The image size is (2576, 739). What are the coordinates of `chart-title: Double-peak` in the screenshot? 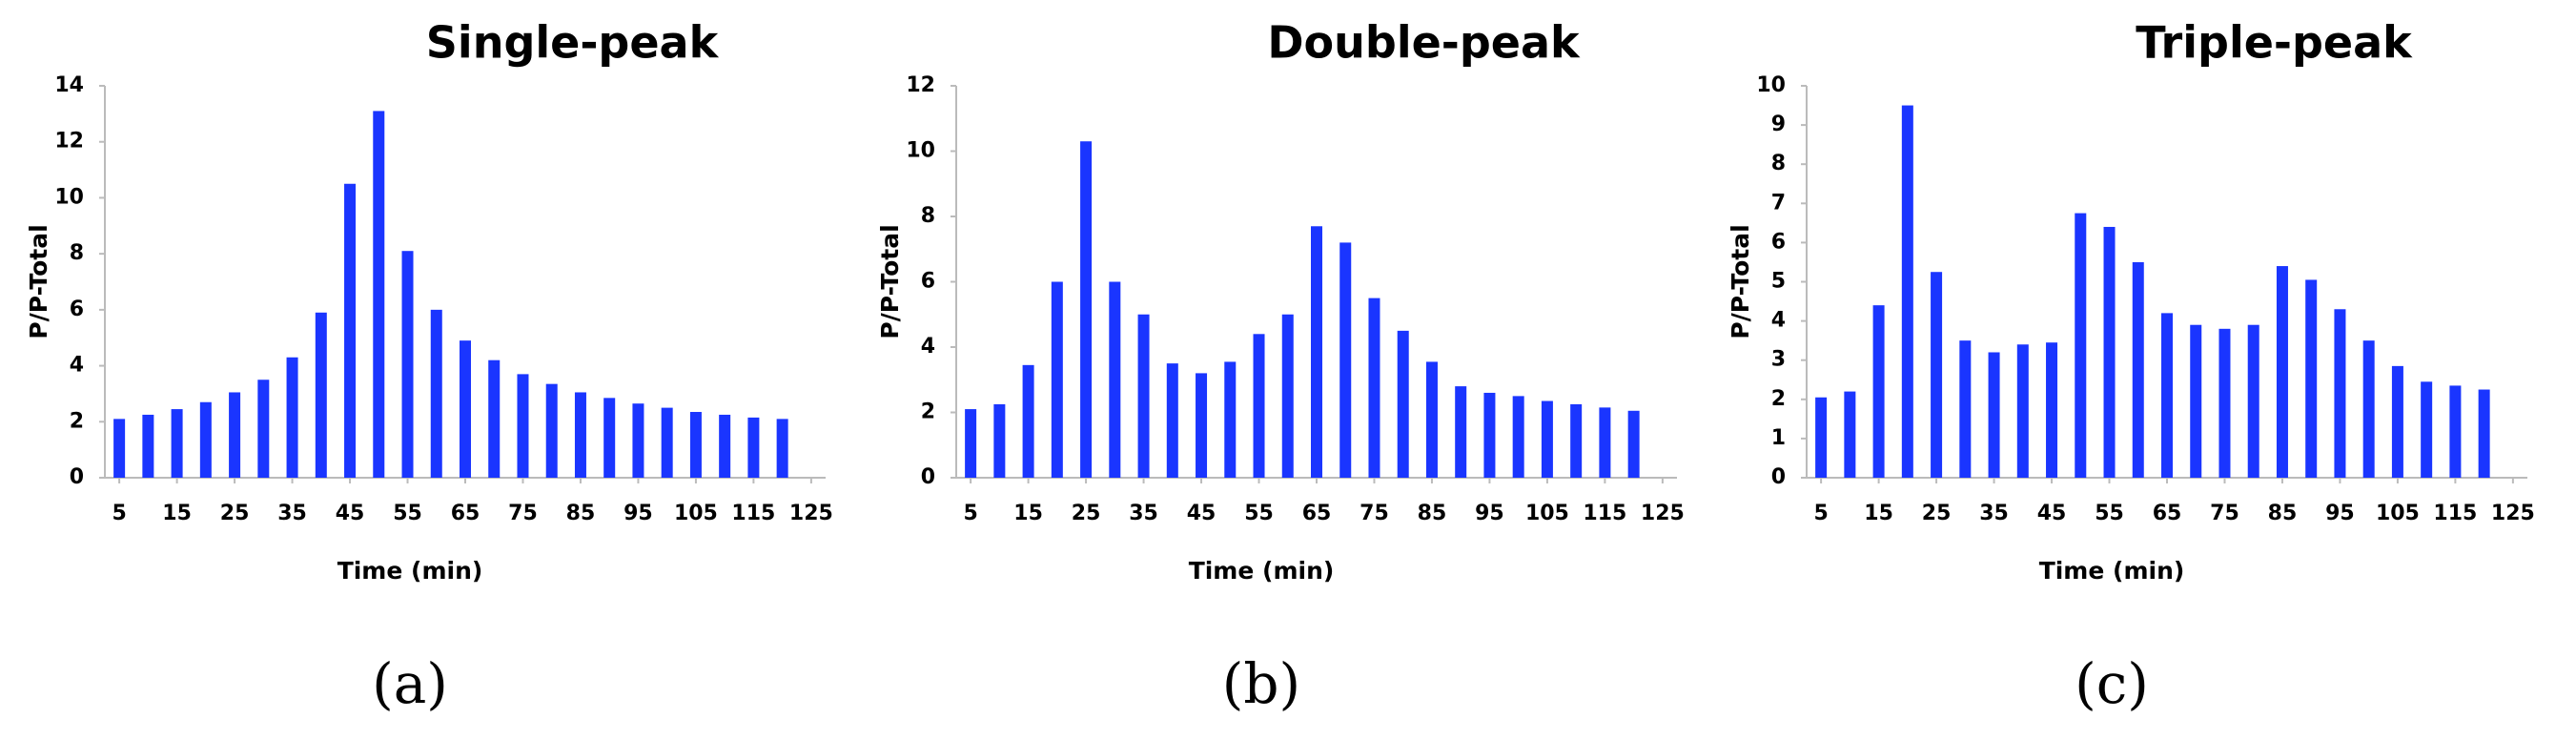 It's located at (1424, 43).